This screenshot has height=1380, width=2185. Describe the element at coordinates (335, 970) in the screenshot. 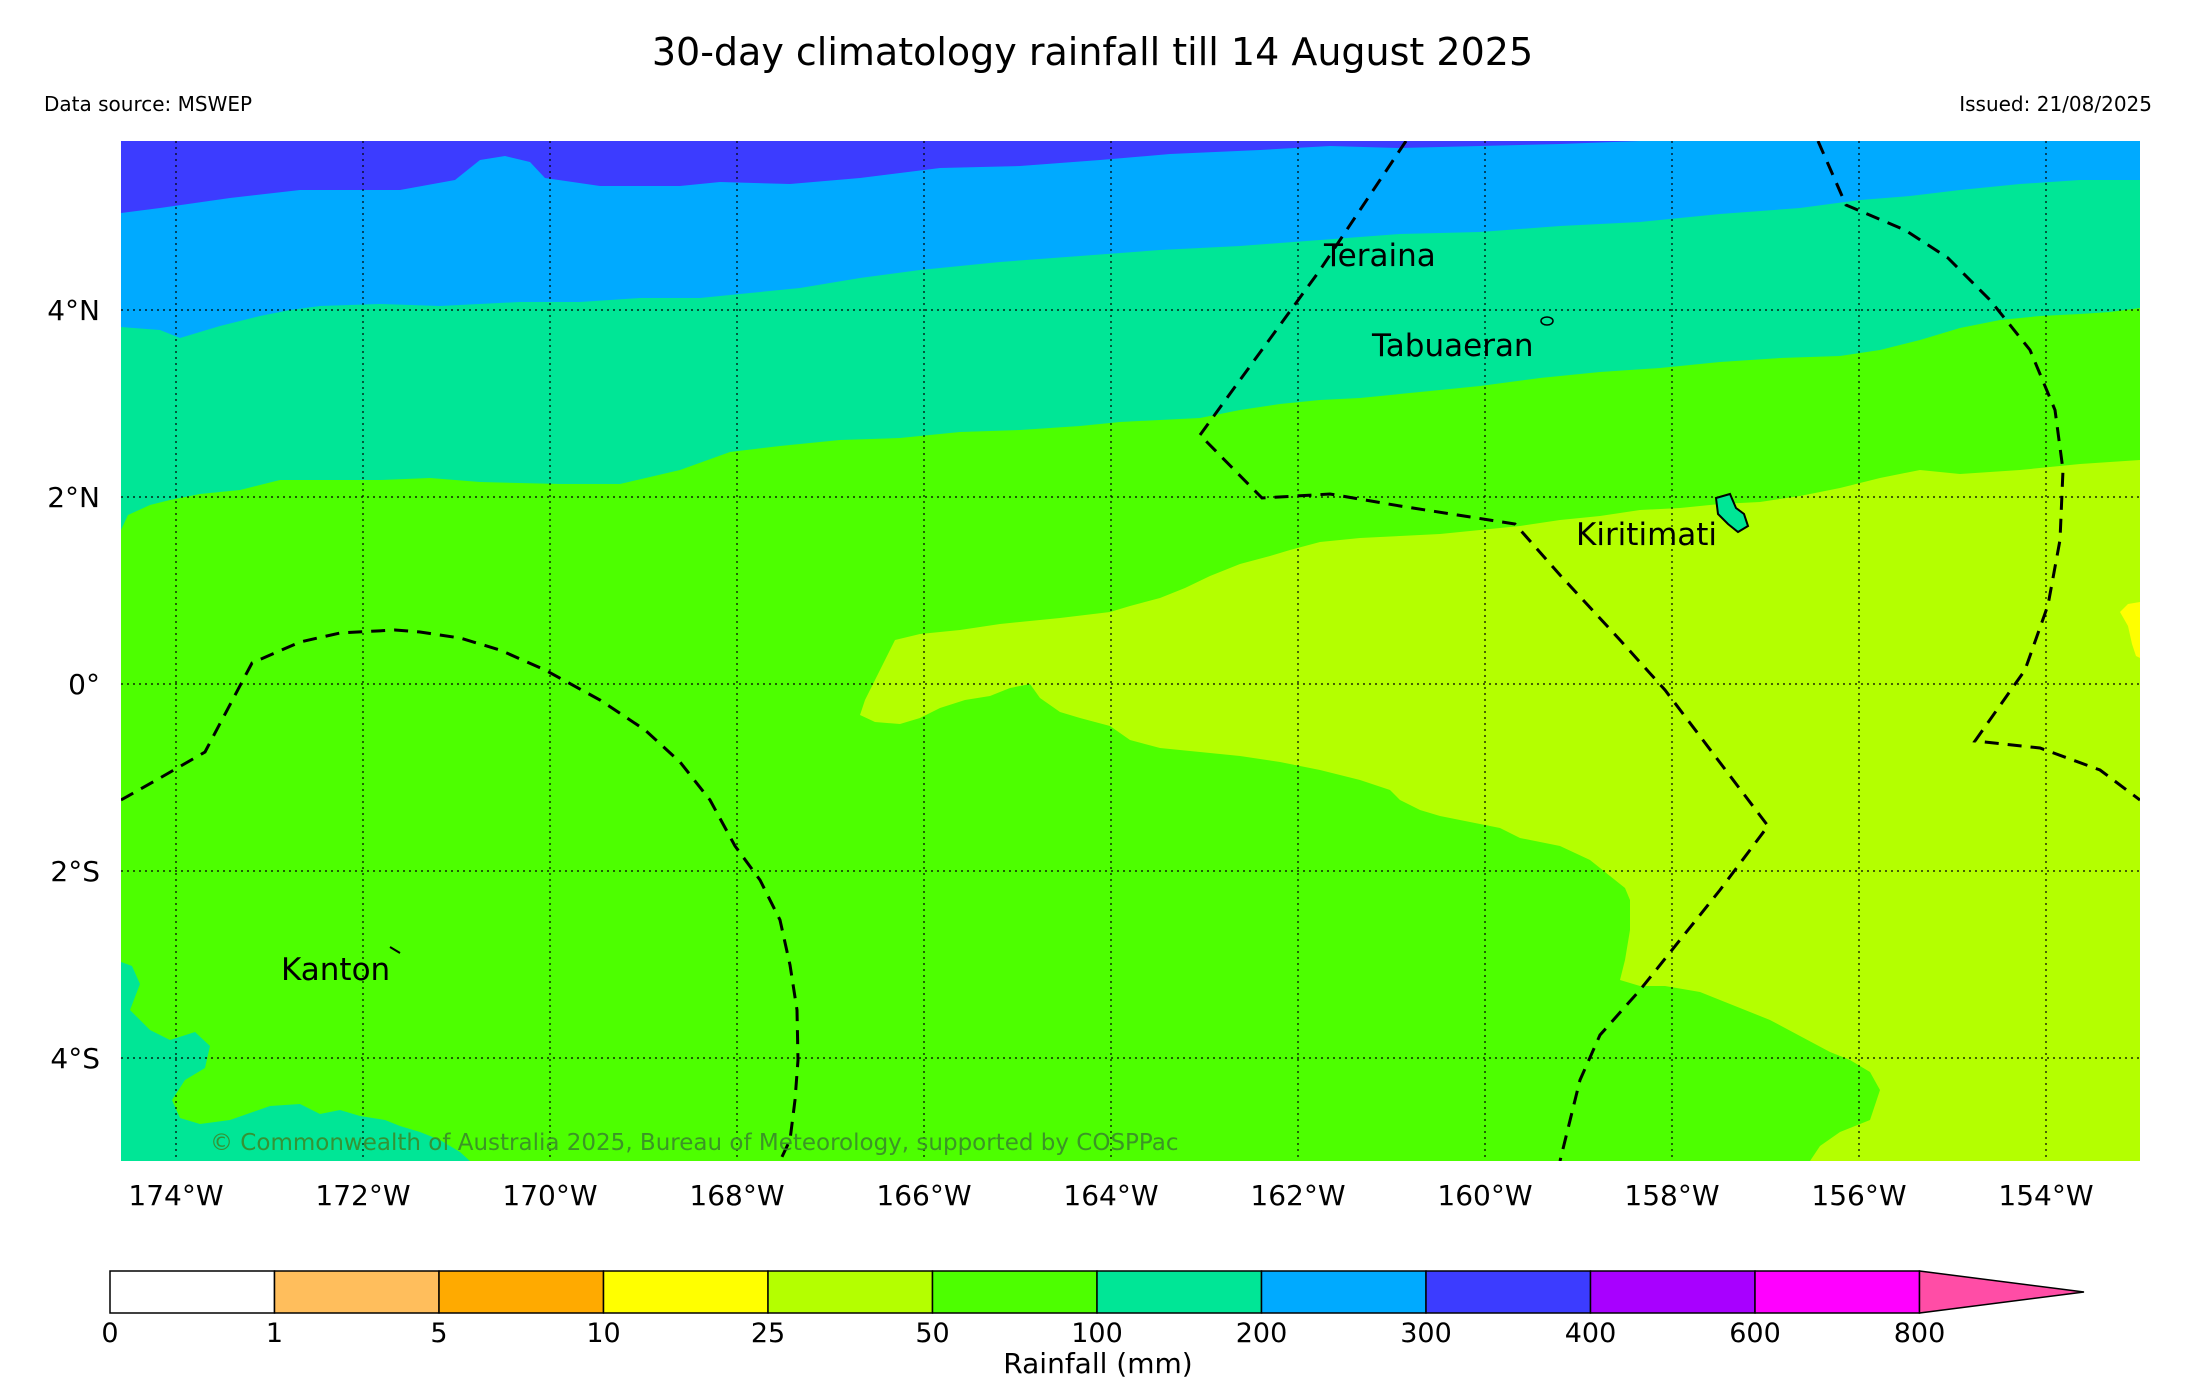

I see `place-kanton: Kanton` at that location.